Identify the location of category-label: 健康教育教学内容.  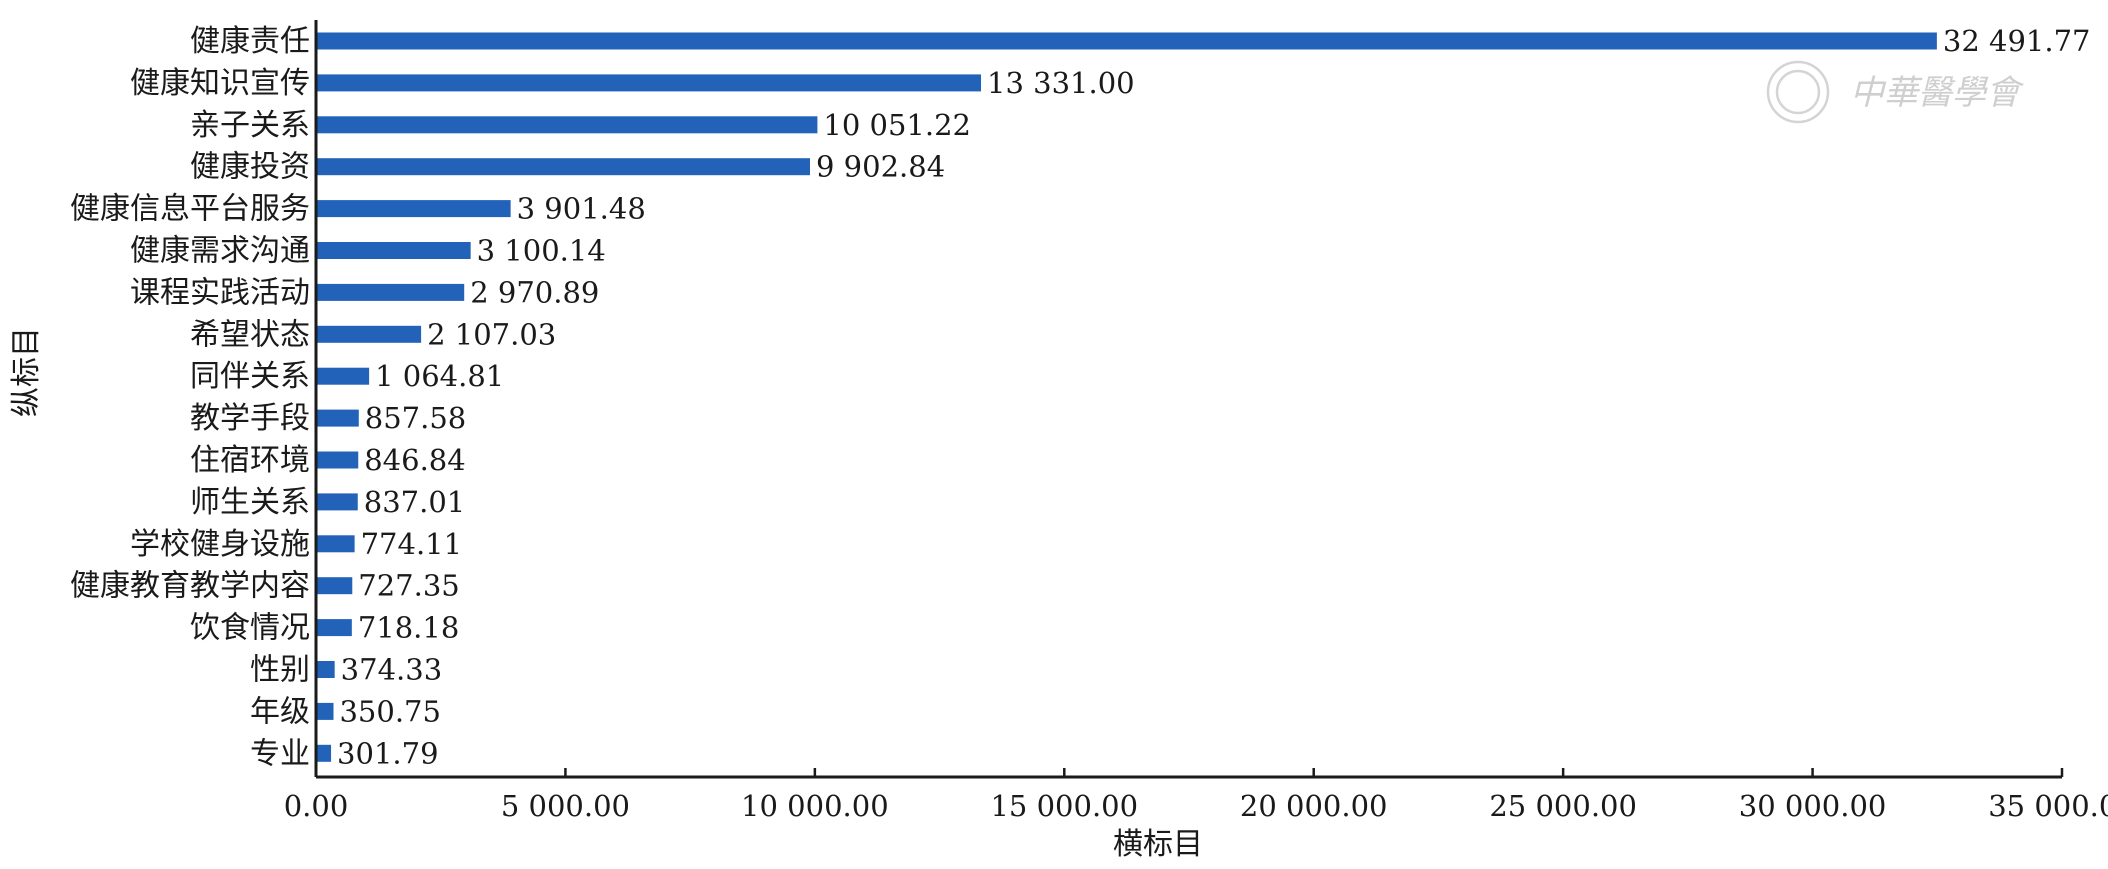
(190, 586).